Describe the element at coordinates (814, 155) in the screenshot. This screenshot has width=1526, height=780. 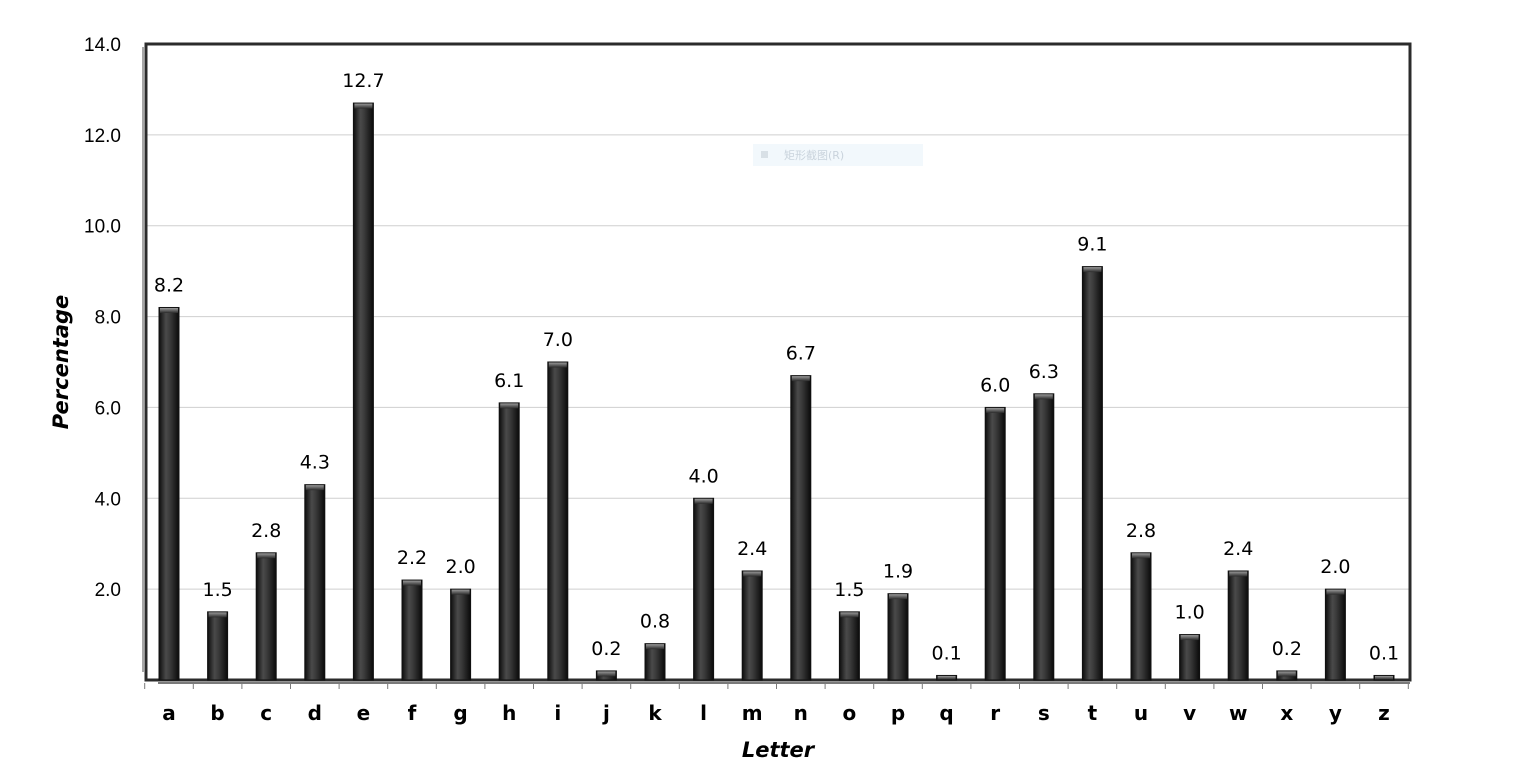
I see `watermark-label: 矩形截图(R)` at that location.